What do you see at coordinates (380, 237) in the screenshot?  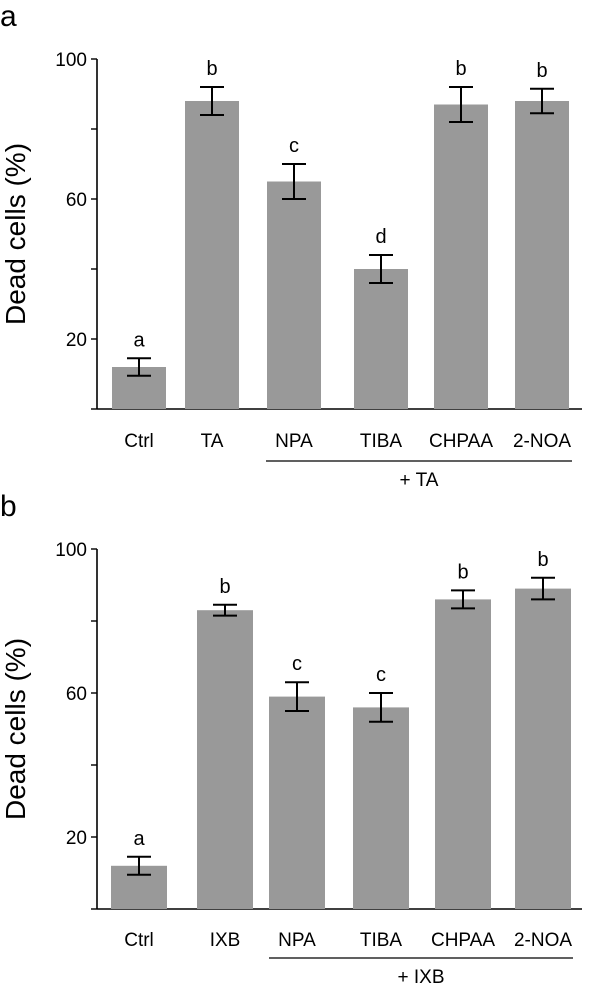 I see `significance-letter: d` at bounding box center [380, 237].